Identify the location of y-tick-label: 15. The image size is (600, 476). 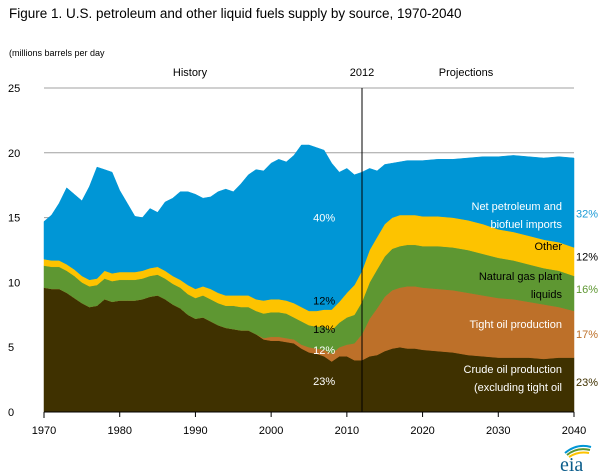
(14, 219).